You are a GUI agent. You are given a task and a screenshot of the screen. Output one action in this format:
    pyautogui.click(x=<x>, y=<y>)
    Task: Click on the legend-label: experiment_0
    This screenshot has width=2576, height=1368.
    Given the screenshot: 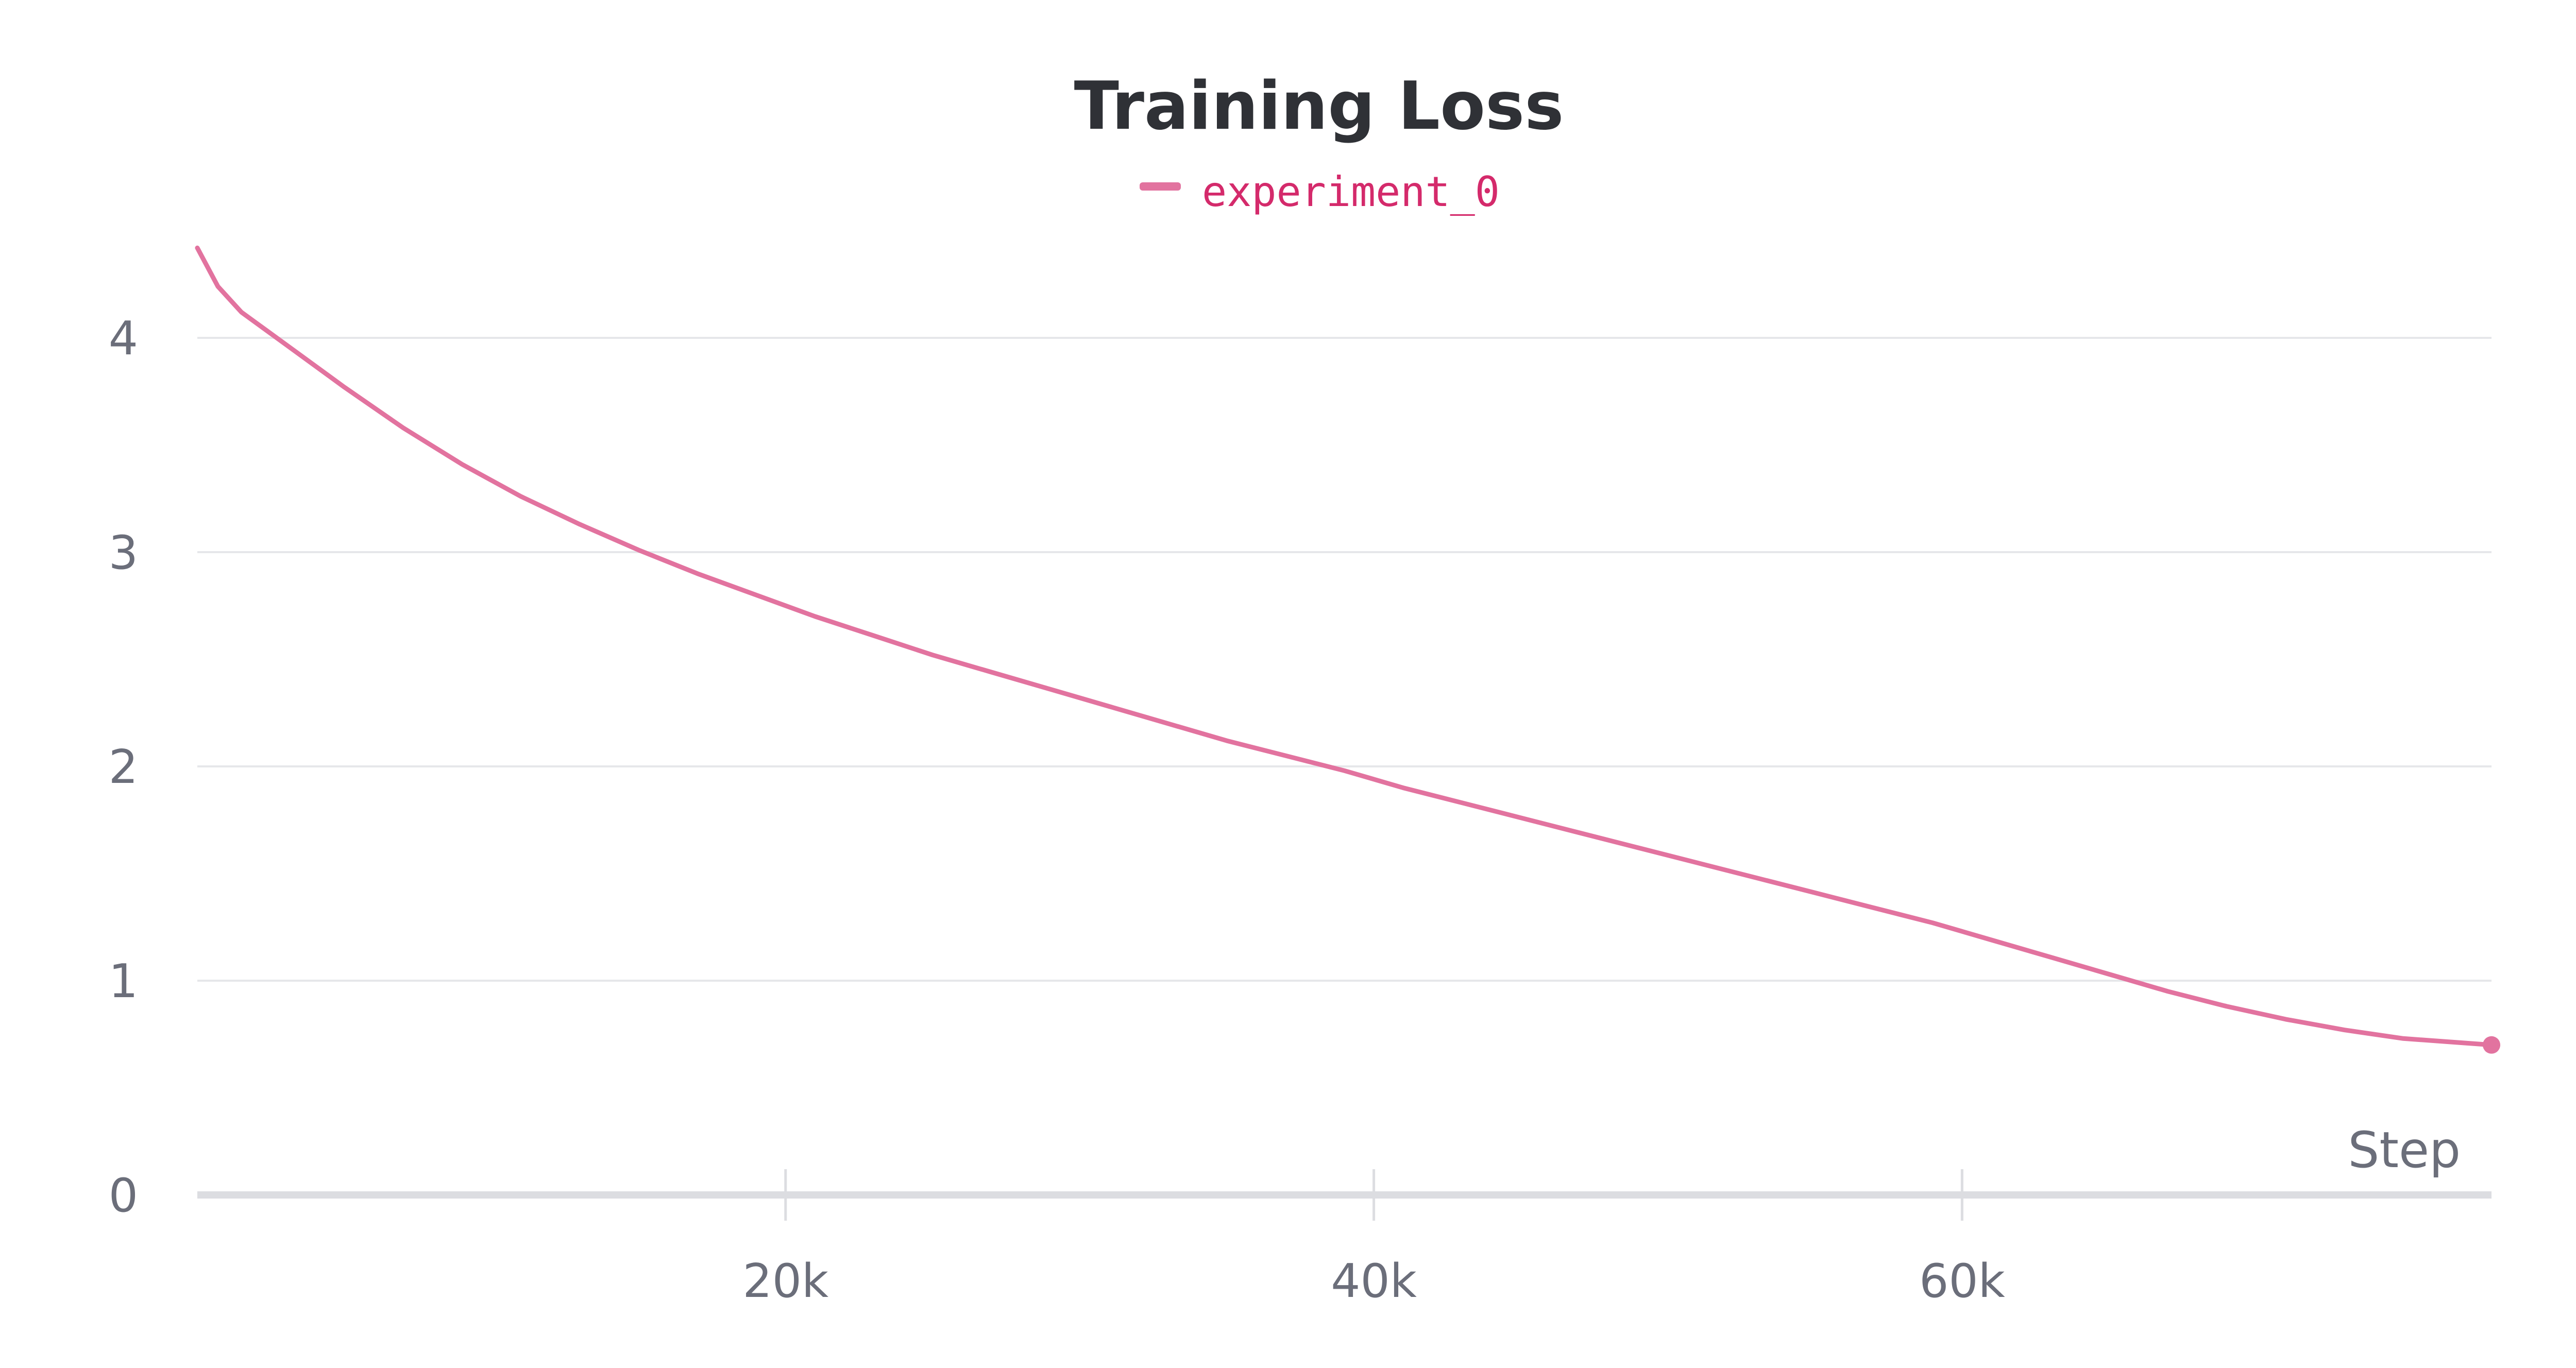 What is the action you would take?
    pyautogui.click(x=1351, y=192)
    